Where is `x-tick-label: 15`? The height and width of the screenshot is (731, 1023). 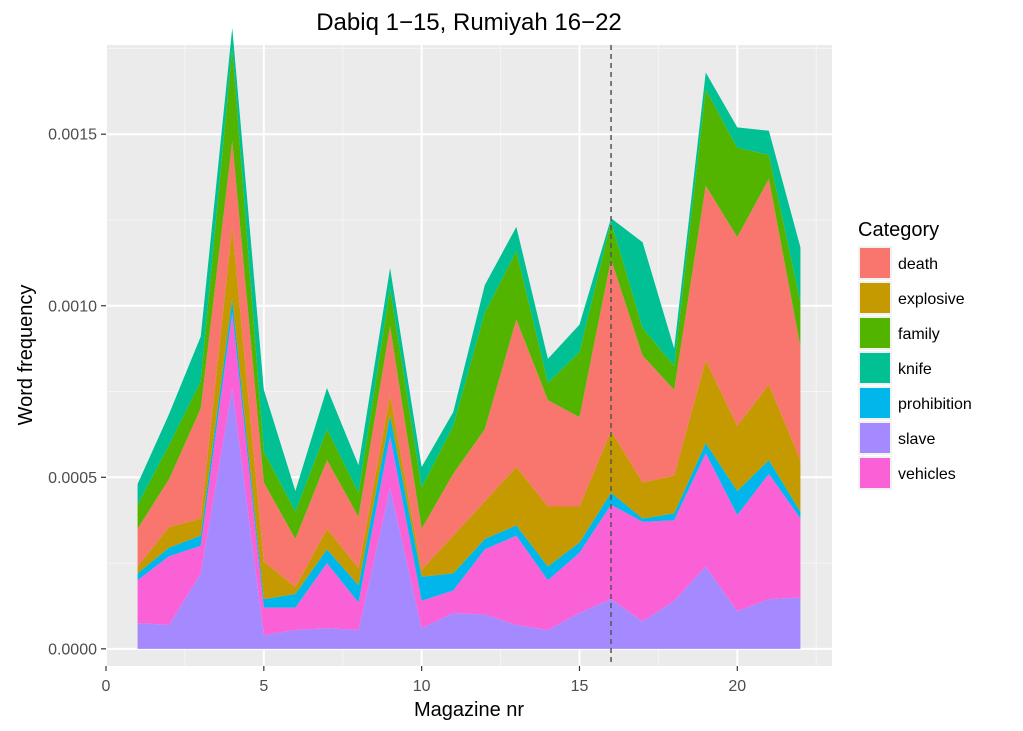
x-tick-label: 15 is located at coordinates (580, 686).